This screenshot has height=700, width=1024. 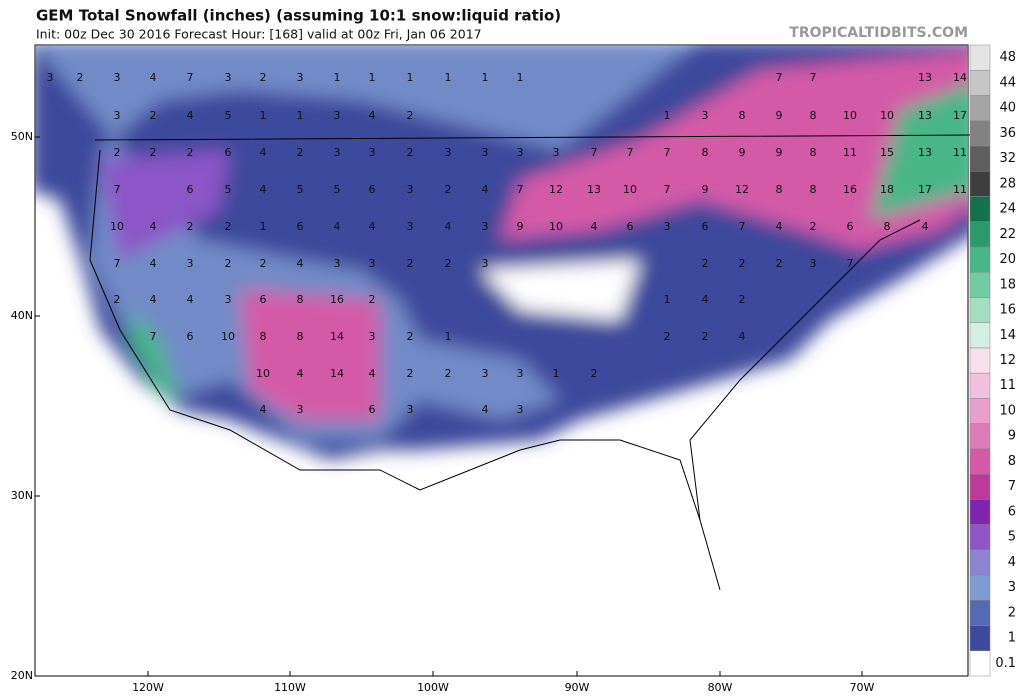 What do you see at coordinates (1012, 587) in the screenshot?
I see `colorbar-label: 3` at bounding box center [1012, 587].